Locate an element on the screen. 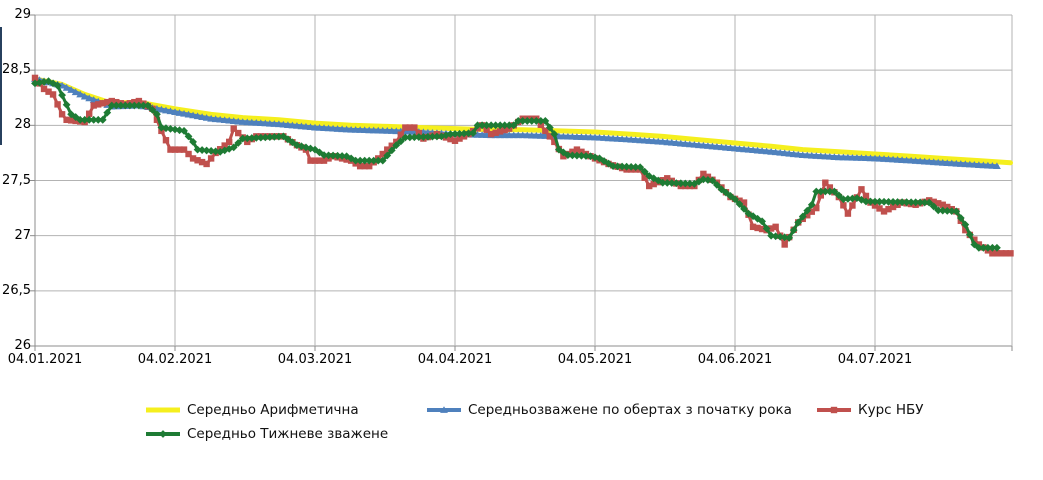 The width and height of the screenshot is (1043, 480). legend-line-swatch-icon is located at coordinates (163, 410).